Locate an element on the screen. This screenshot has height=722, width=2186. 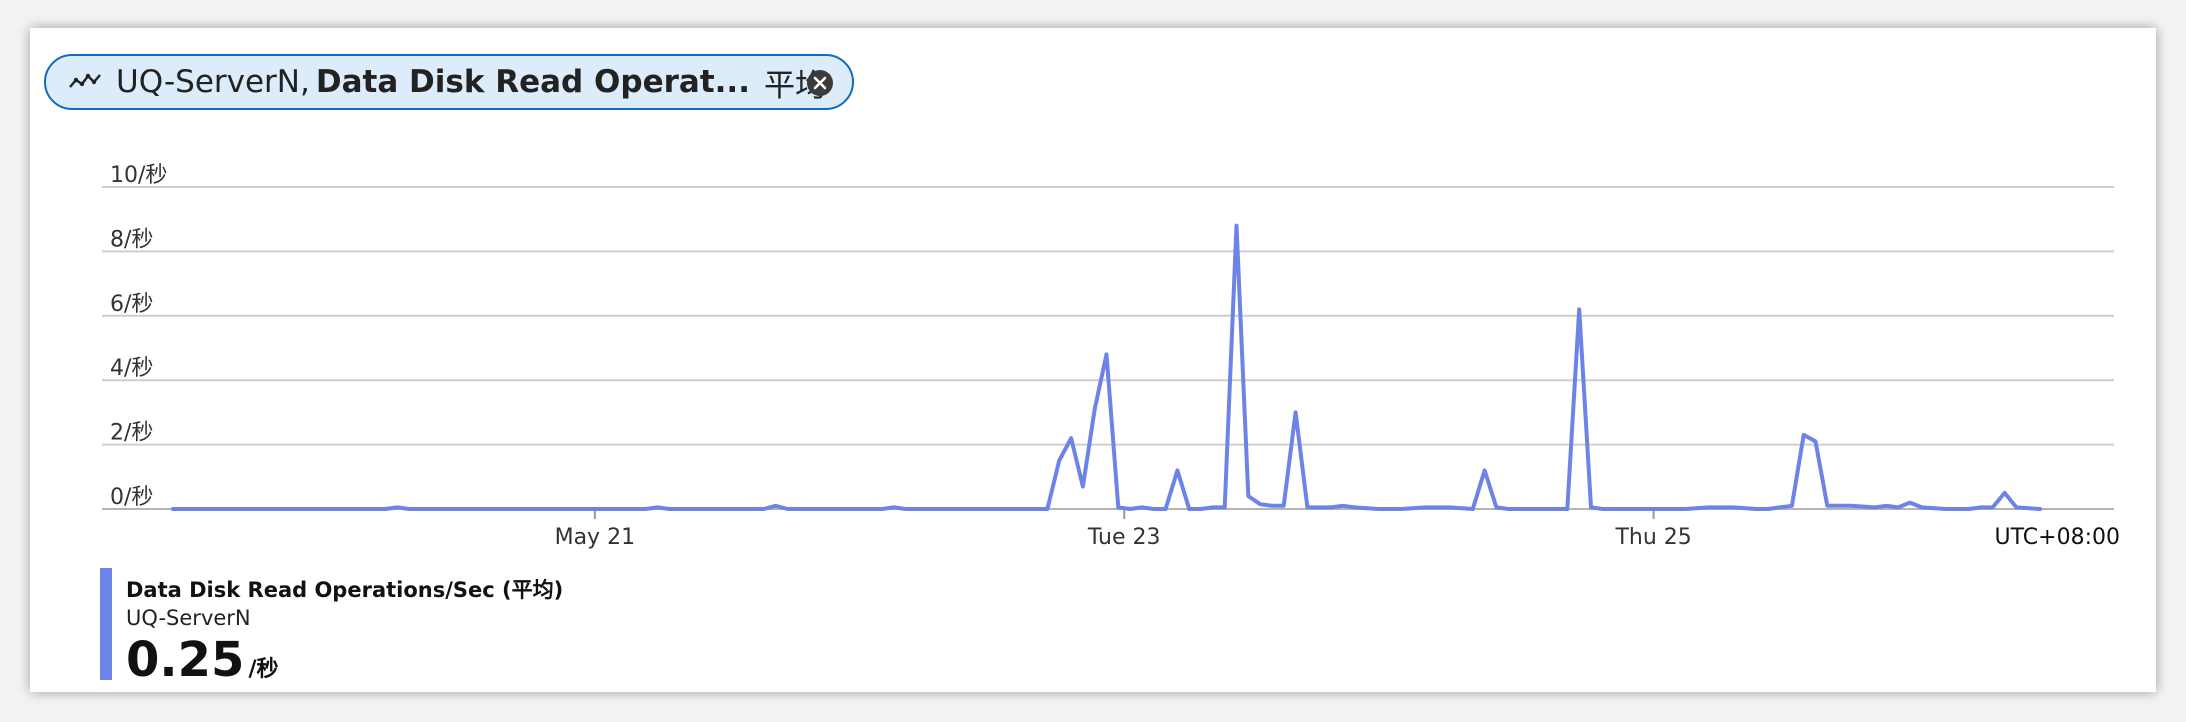
y-tick-label: 0/秒 is located at coordinates (131, 497).